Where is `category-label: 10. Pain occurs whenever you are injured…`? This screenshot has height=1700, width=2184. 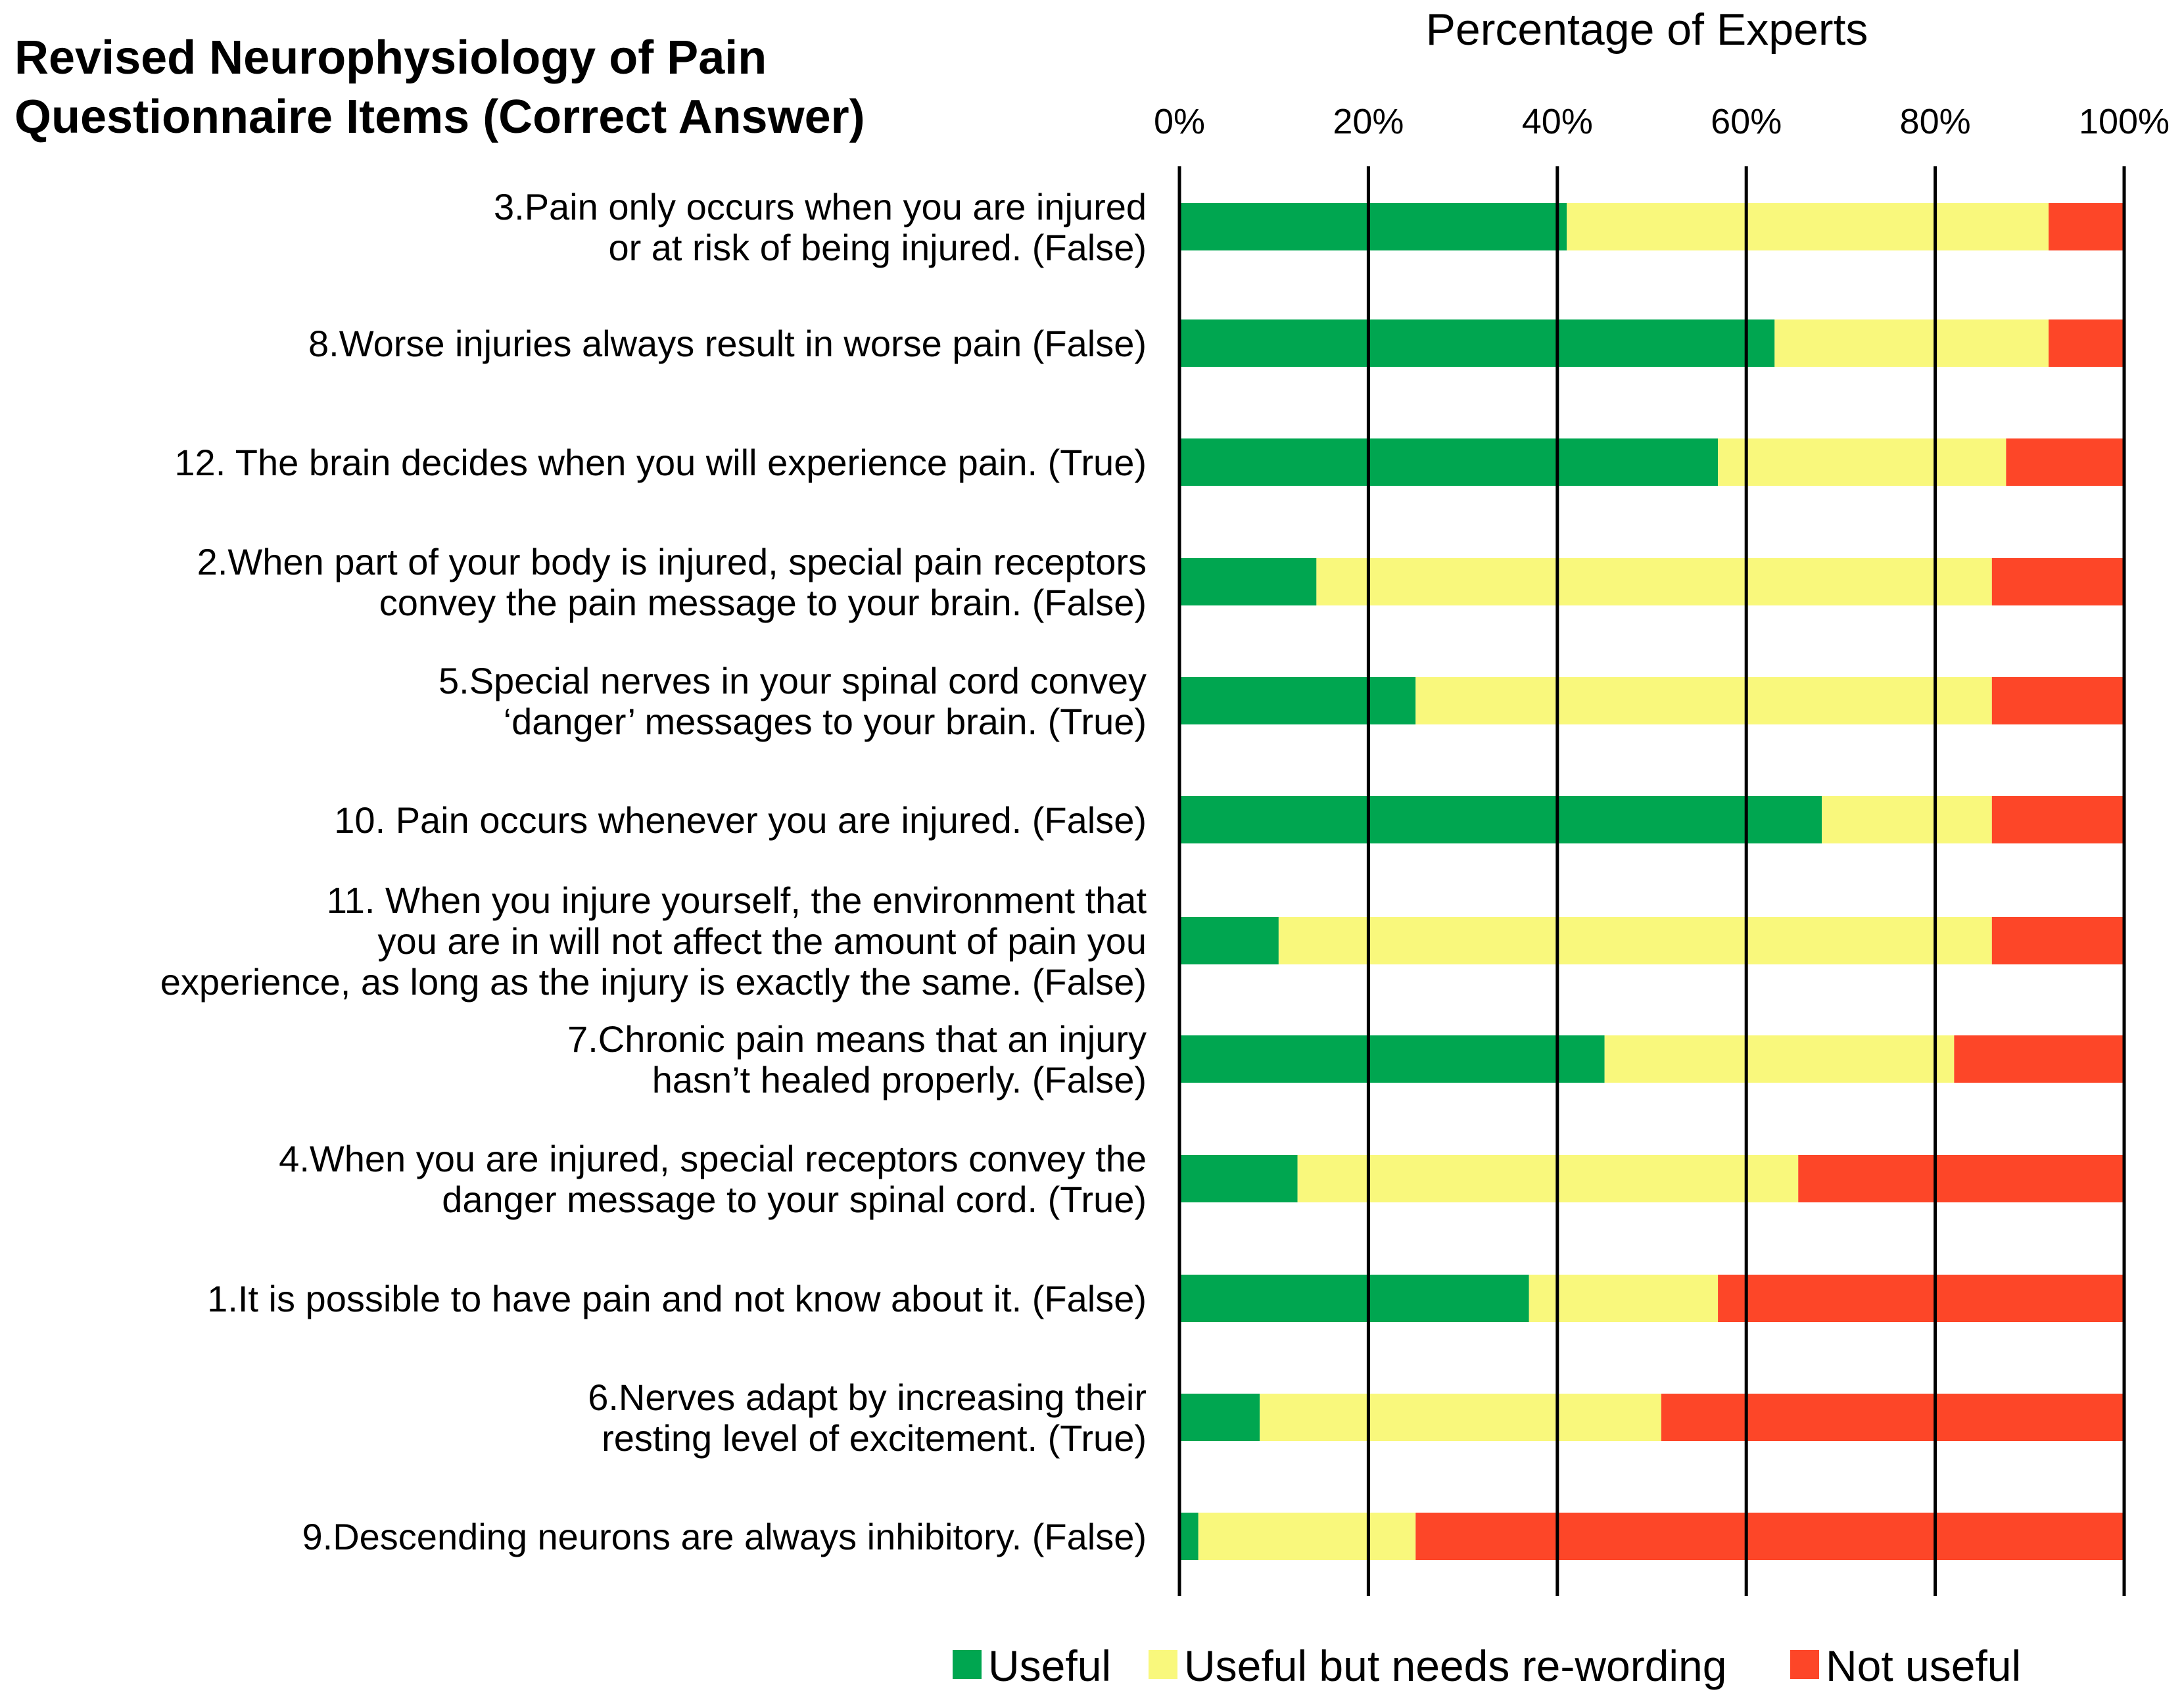
category-label: 10. Pain occurs whenever you are injured… is located at coordinates (740, 820).